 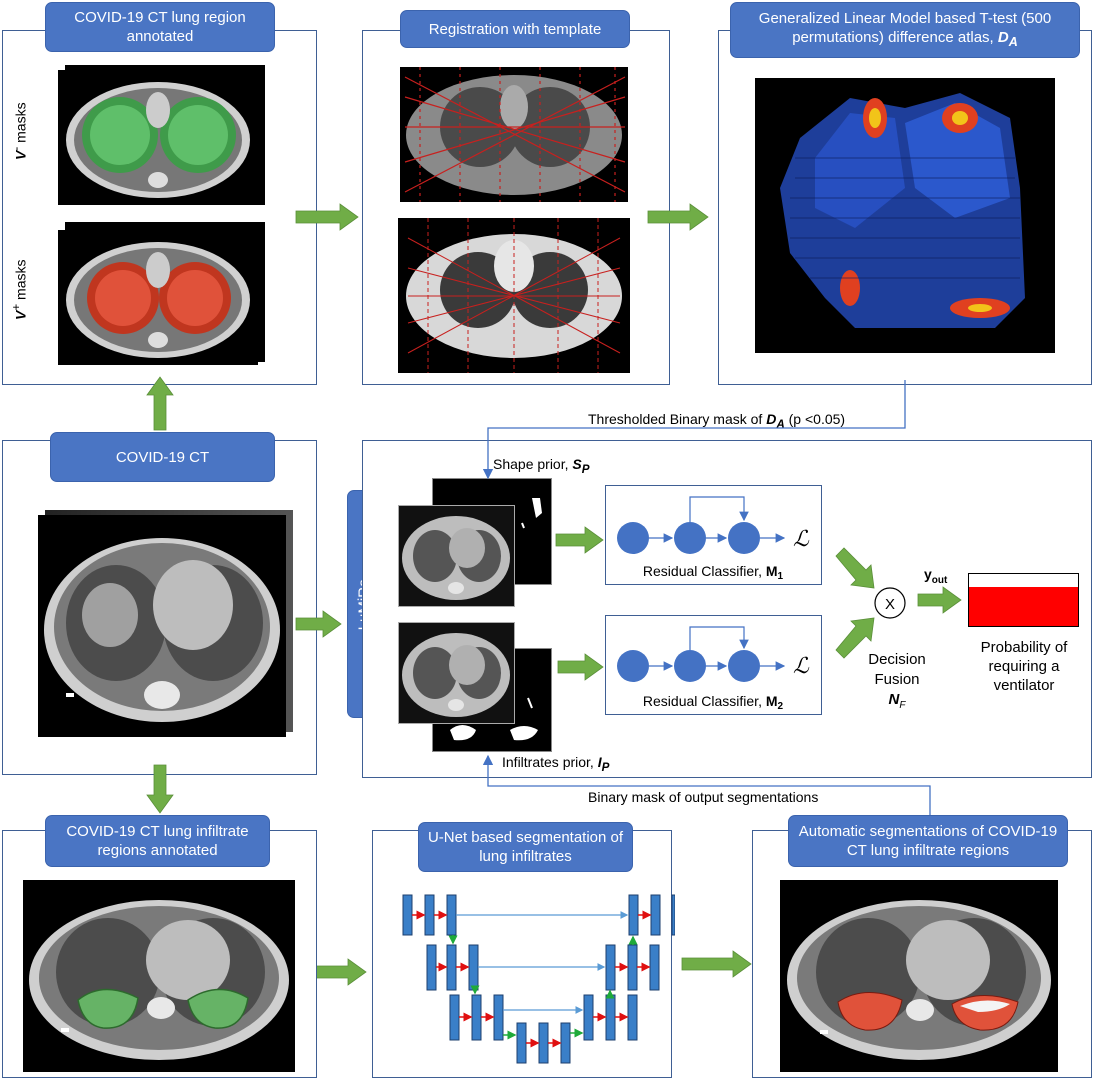 I want to click on title-registration: Registration with template, so click(x=515, y=29).